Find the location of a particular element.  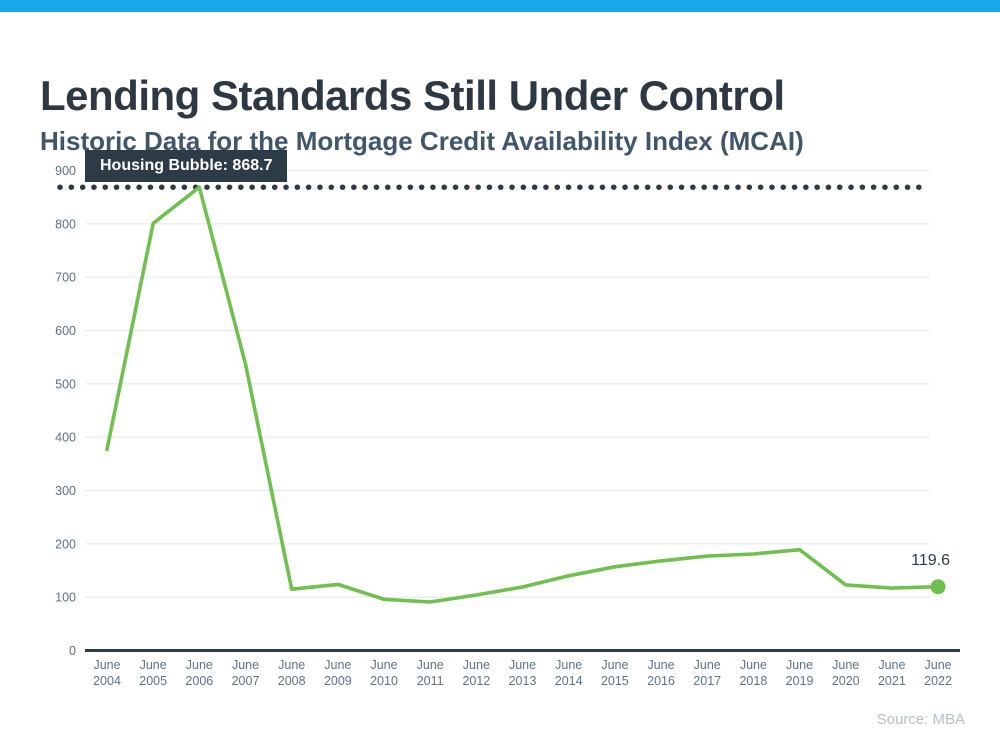

x-tick-label: June 2012 is located at coordinates (476, 673).